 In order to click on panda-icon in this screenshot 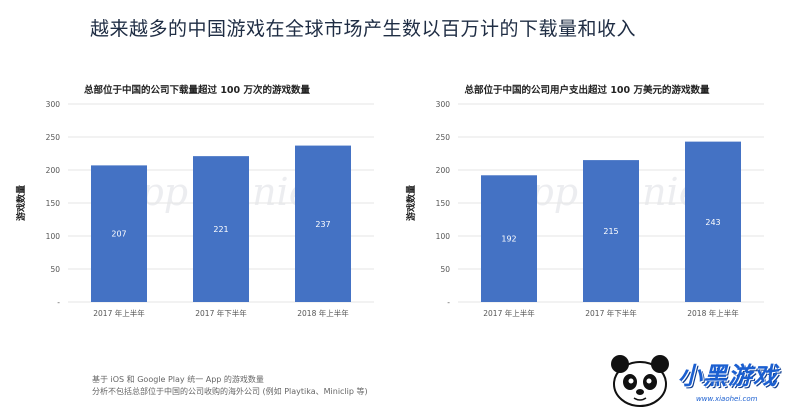, I will do `click(640, 381)`.